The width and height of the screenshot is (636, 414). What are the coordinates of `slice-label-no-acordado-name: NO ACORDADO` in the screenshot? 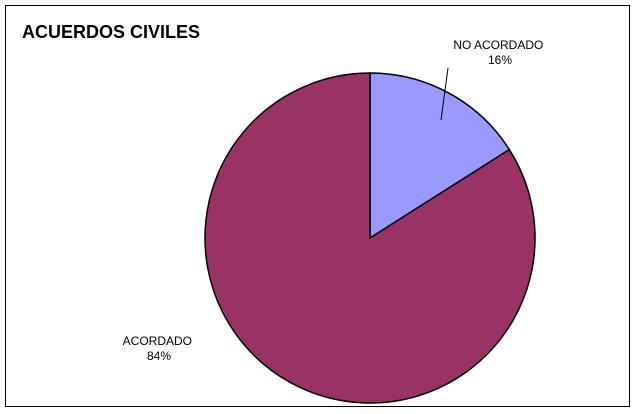 It's located at (498, 45).